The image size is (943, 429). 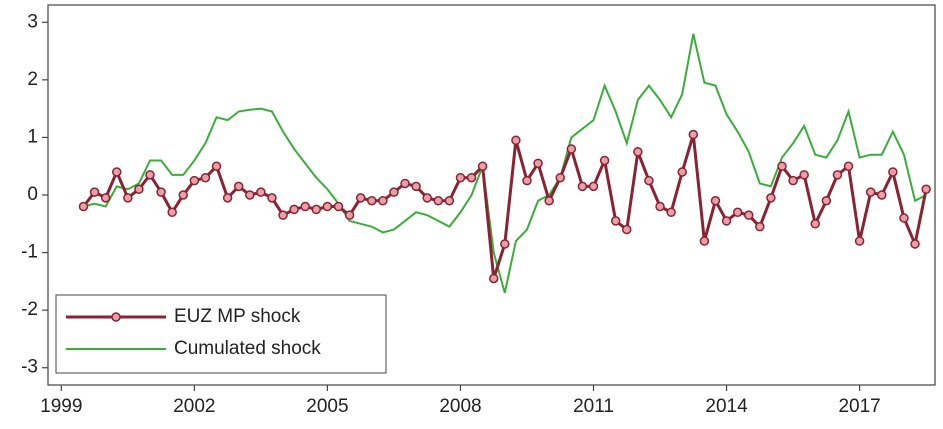 I want to click on x-tick-label: 1999, so click(x=61, y=406).